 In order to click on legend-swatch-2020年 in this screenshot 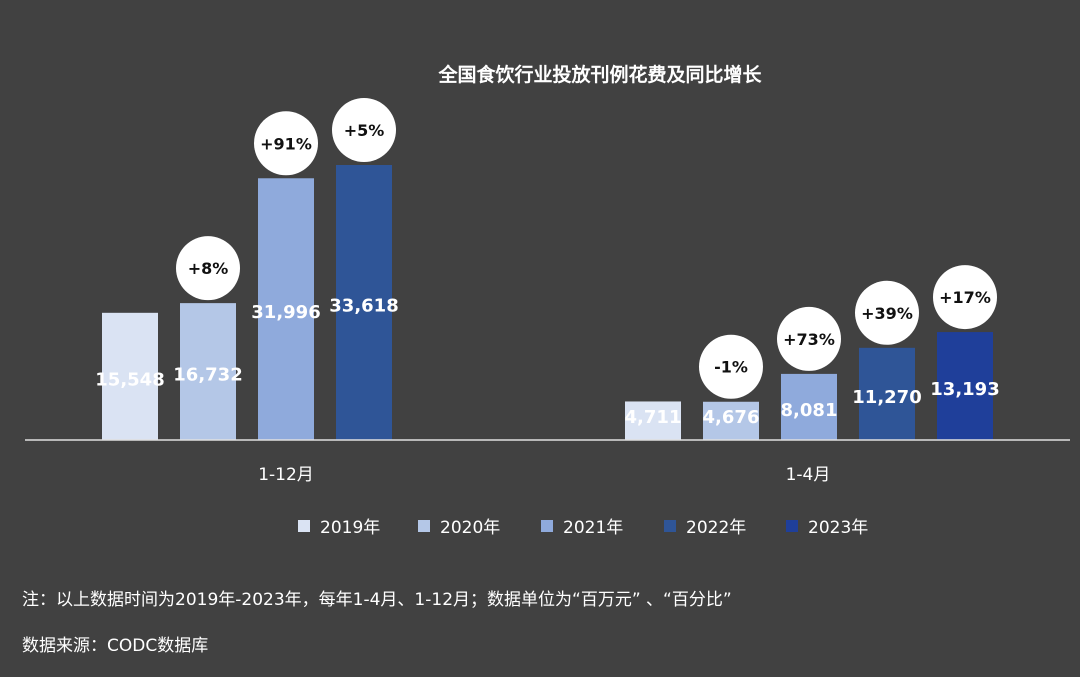, I will do `click(424, 526)`.